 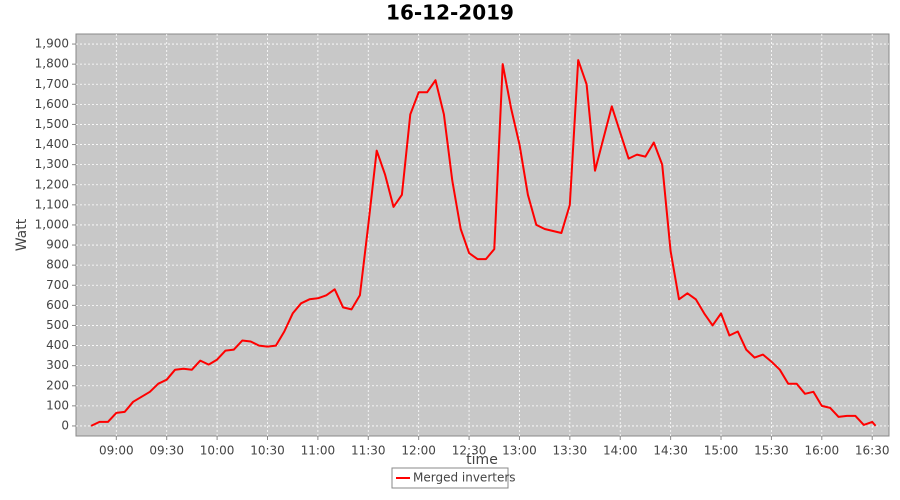 I want to click on y-tick-label: 1,400, so click(x=52, y=144).